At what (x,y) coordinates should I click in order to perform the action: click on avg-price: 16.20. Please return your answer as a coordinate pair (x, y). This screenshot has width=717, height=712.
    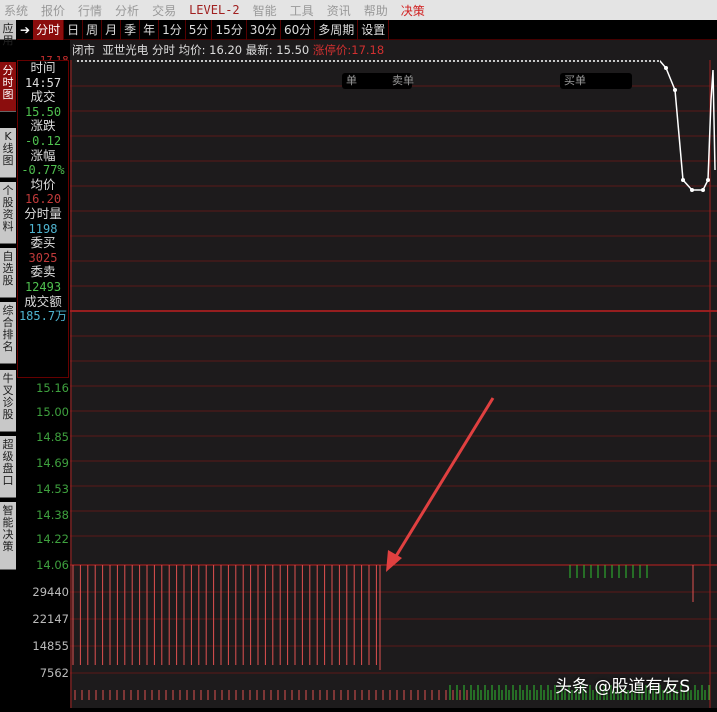
    Looking at the image, I should click on (226, 50).